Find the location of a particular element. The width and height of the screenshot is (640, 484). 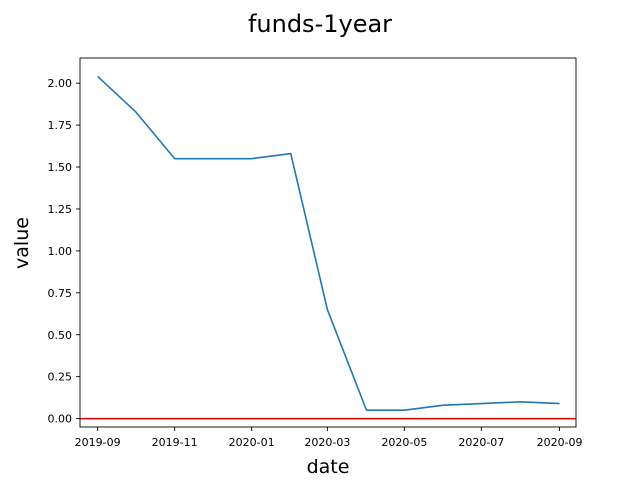

x-tick-label: 2019-11 is located at coordinates (175, 442).